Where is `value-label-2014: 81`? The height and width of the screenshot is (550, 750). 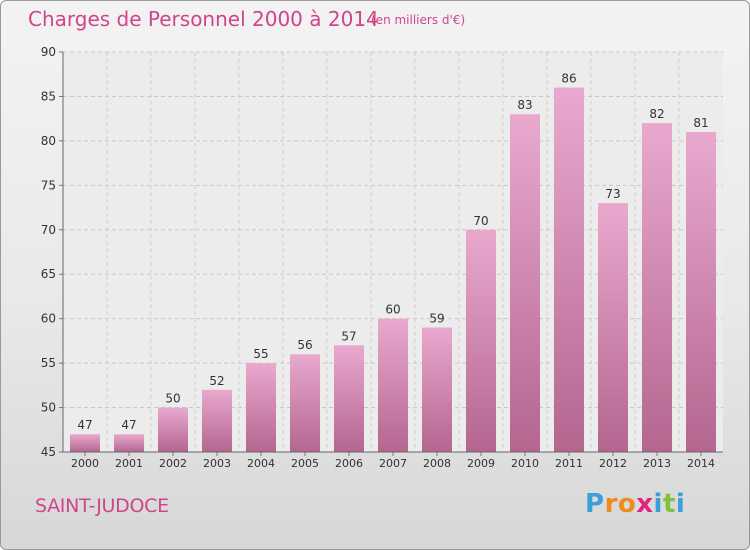
value-label-2014: 81 is located at coordinates (700, 123).